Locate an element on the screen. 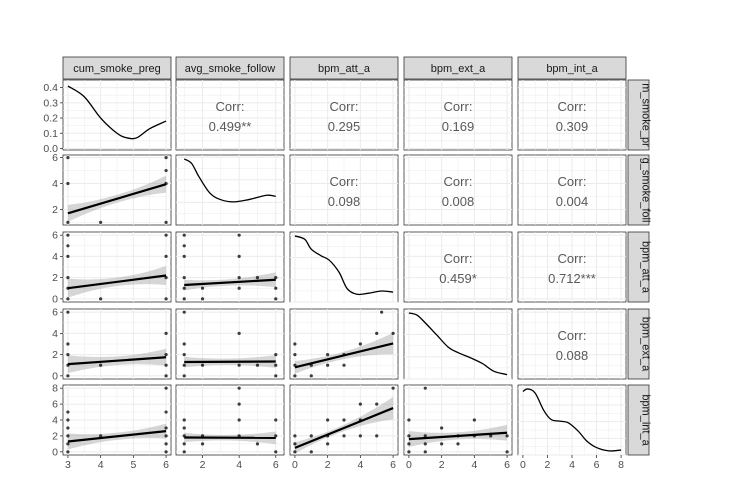  corr-value: 0.004 is located at coordinates (572, 201).